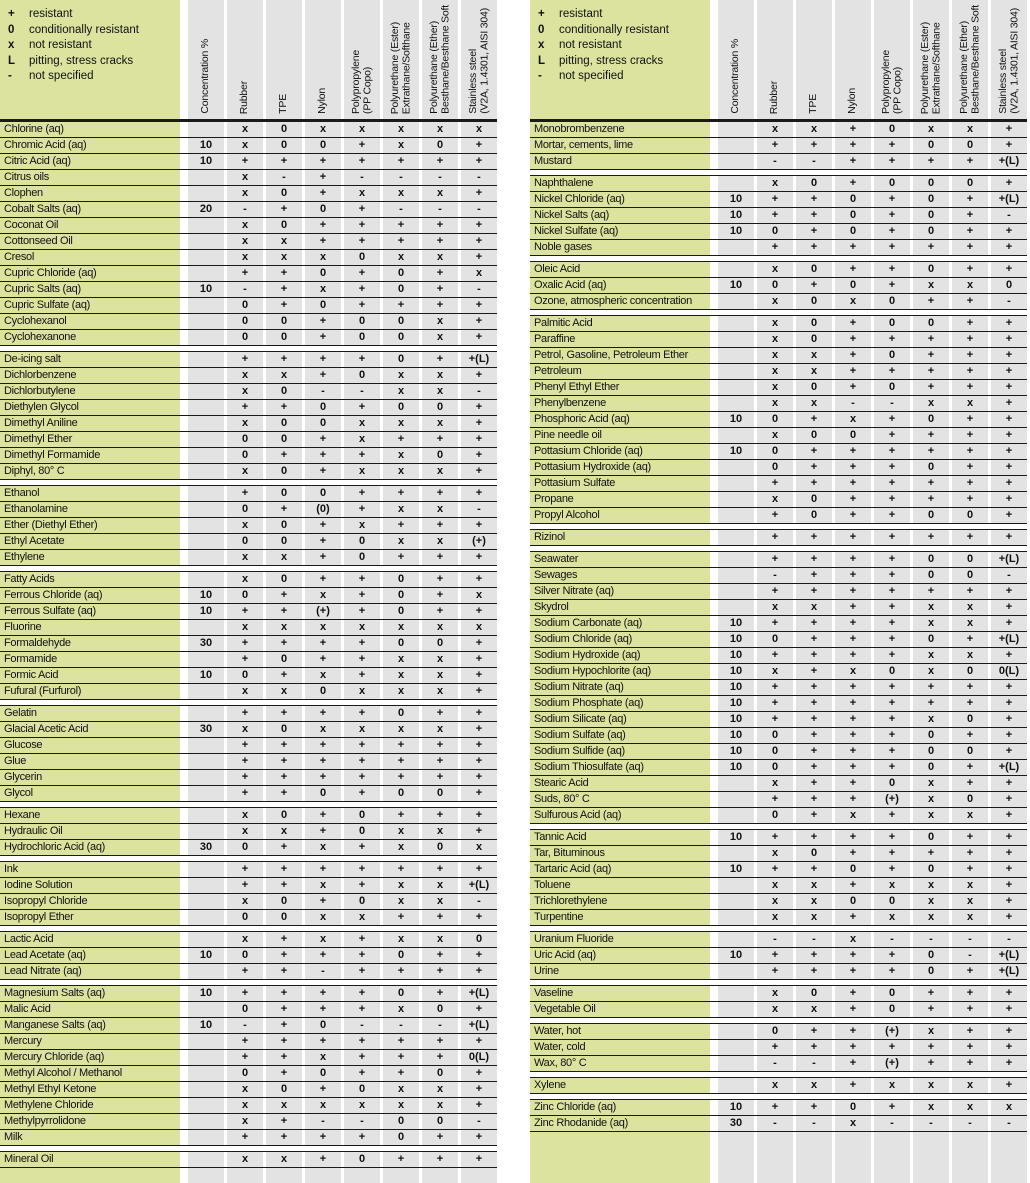 The height and width of the screenshot is (1183, 1030). What do you see at coordinates (620, 483) in the screenshot?
I see `chemical-name: Pottasium Sulfate` at bounding box center [620, 483].